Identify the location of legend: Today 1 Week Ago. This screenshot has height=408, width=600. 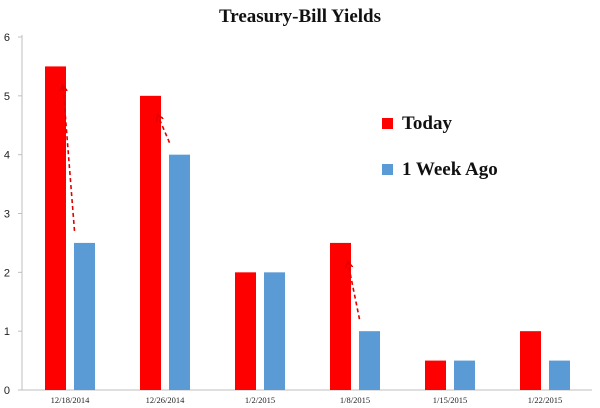
(440, 146).